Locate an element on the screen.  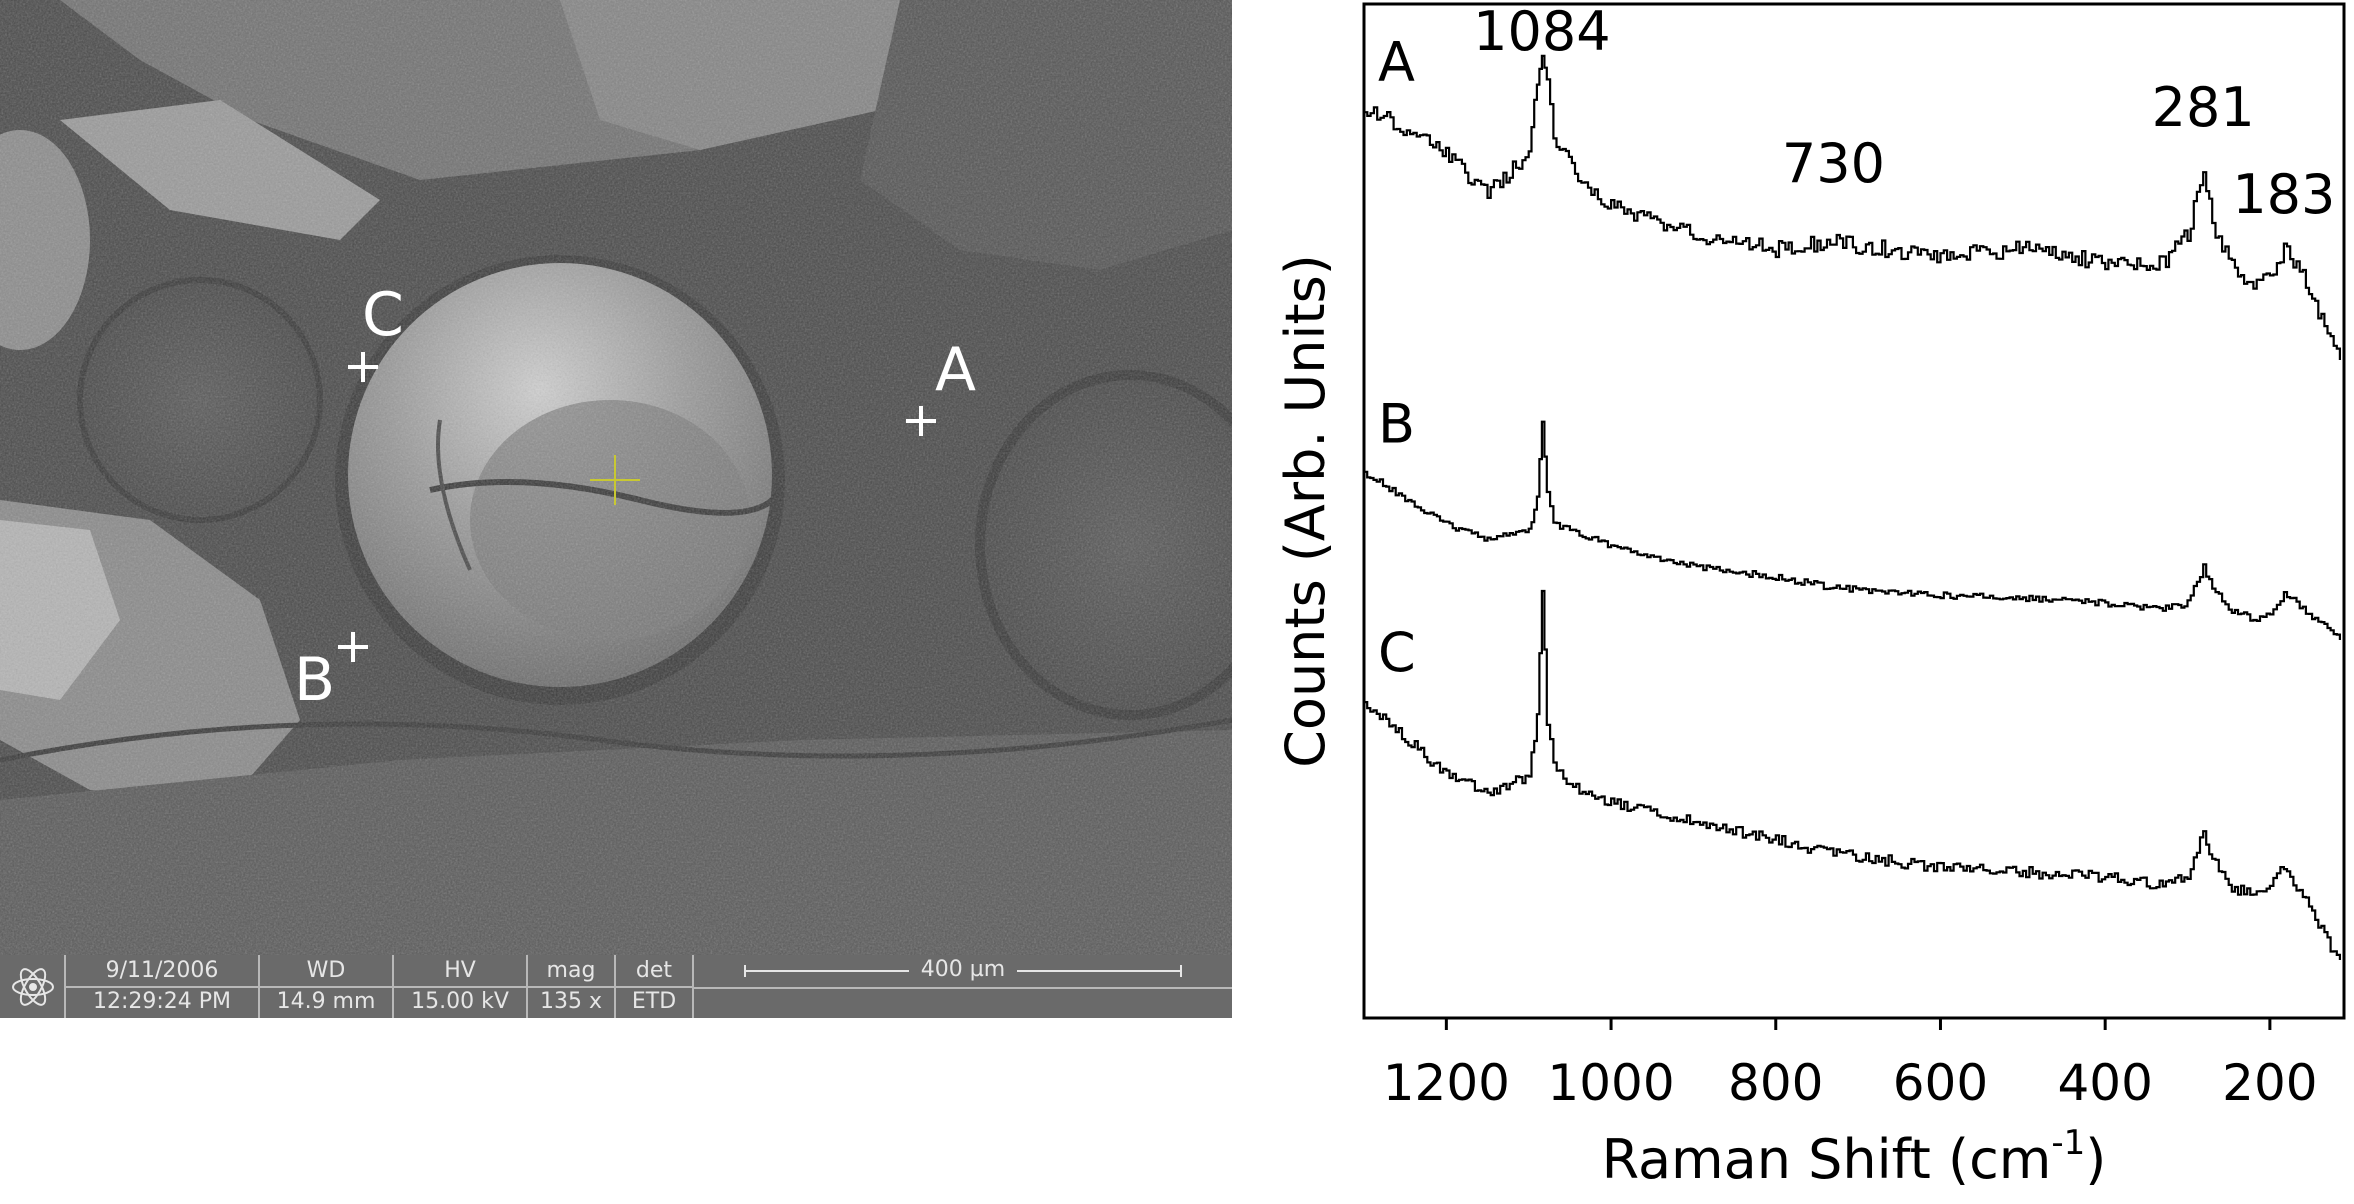
x-tick-label: 200 is located at coordinates (2269, 1083).